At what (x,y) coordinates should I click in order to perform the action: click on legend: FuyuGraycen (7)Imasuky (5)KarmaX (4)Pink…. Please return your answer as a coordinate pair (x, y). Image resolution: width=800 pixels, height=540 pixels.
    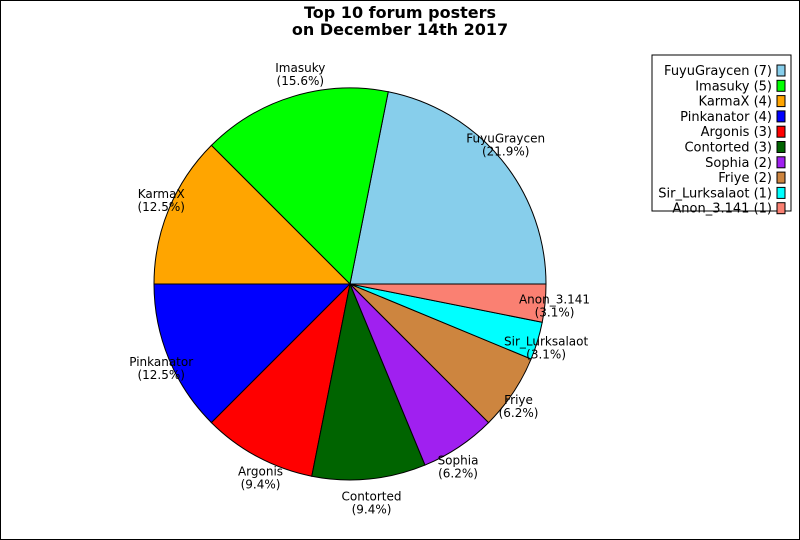
    Looking at the image, I should click on (721, 135).